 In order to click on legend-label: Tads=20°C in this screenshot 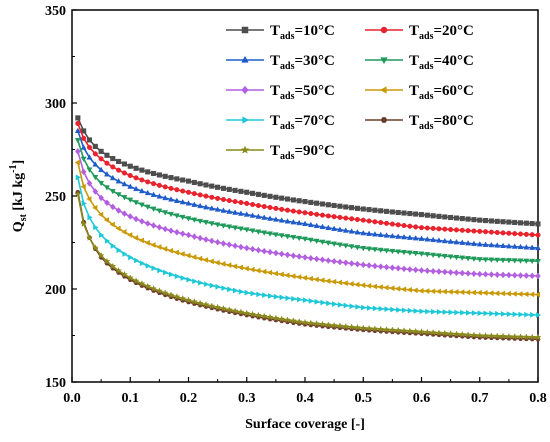, I will do `click(441, 32)`.